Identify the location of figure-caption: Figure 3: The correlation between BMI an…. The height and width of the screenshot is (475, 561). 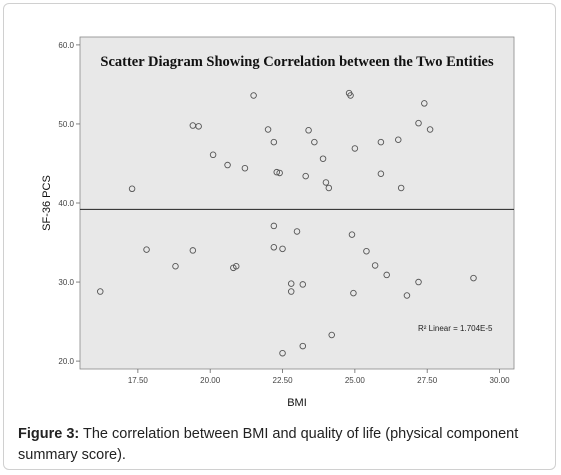
(283, 445).